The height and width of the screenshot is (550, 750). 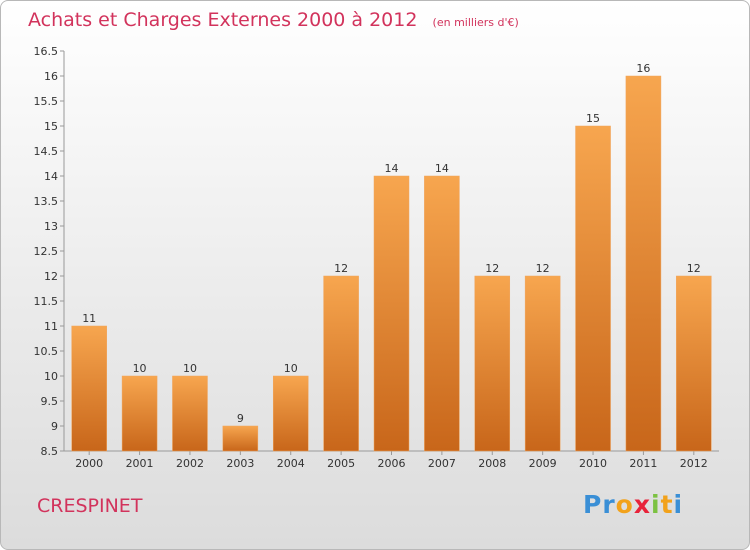 What do you see at coordinates (51, 176) in the screenshot?
I see `y-tick-label: 14` at bounding box center [51, 176].